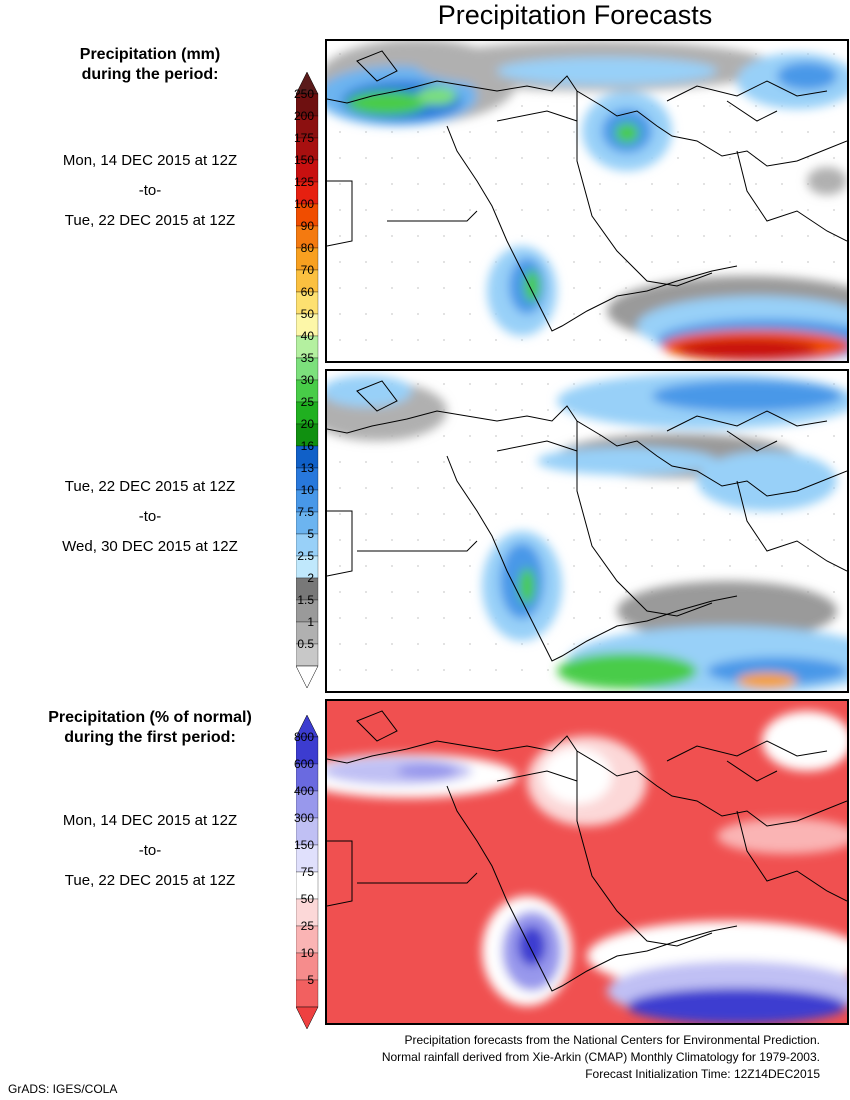 The height and width of the screenshot is (1100, 850). I want to click on precip-scale-label: 30, so click(307, 380).